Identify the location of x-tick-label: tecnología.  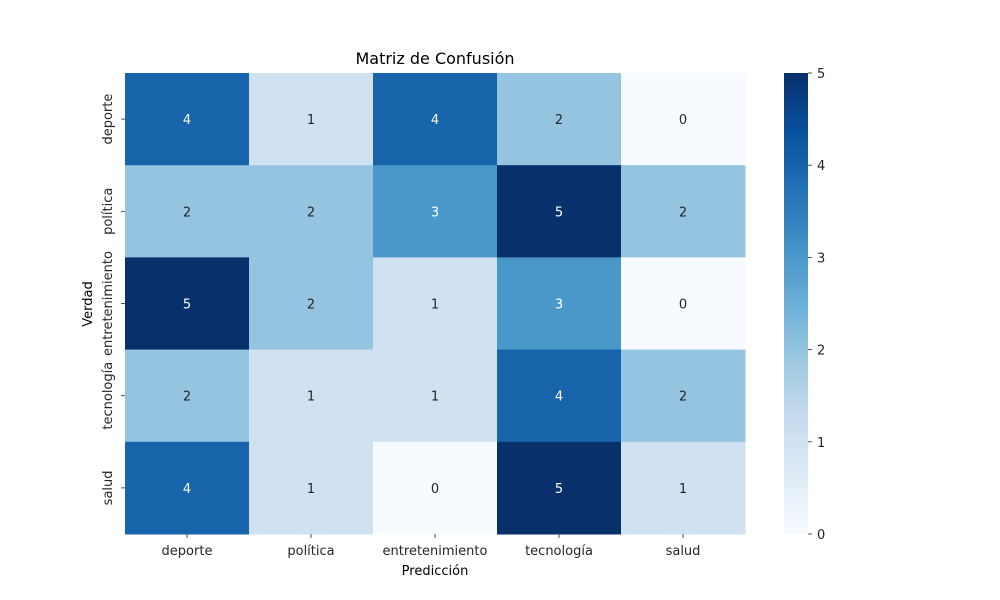
(559, 551).